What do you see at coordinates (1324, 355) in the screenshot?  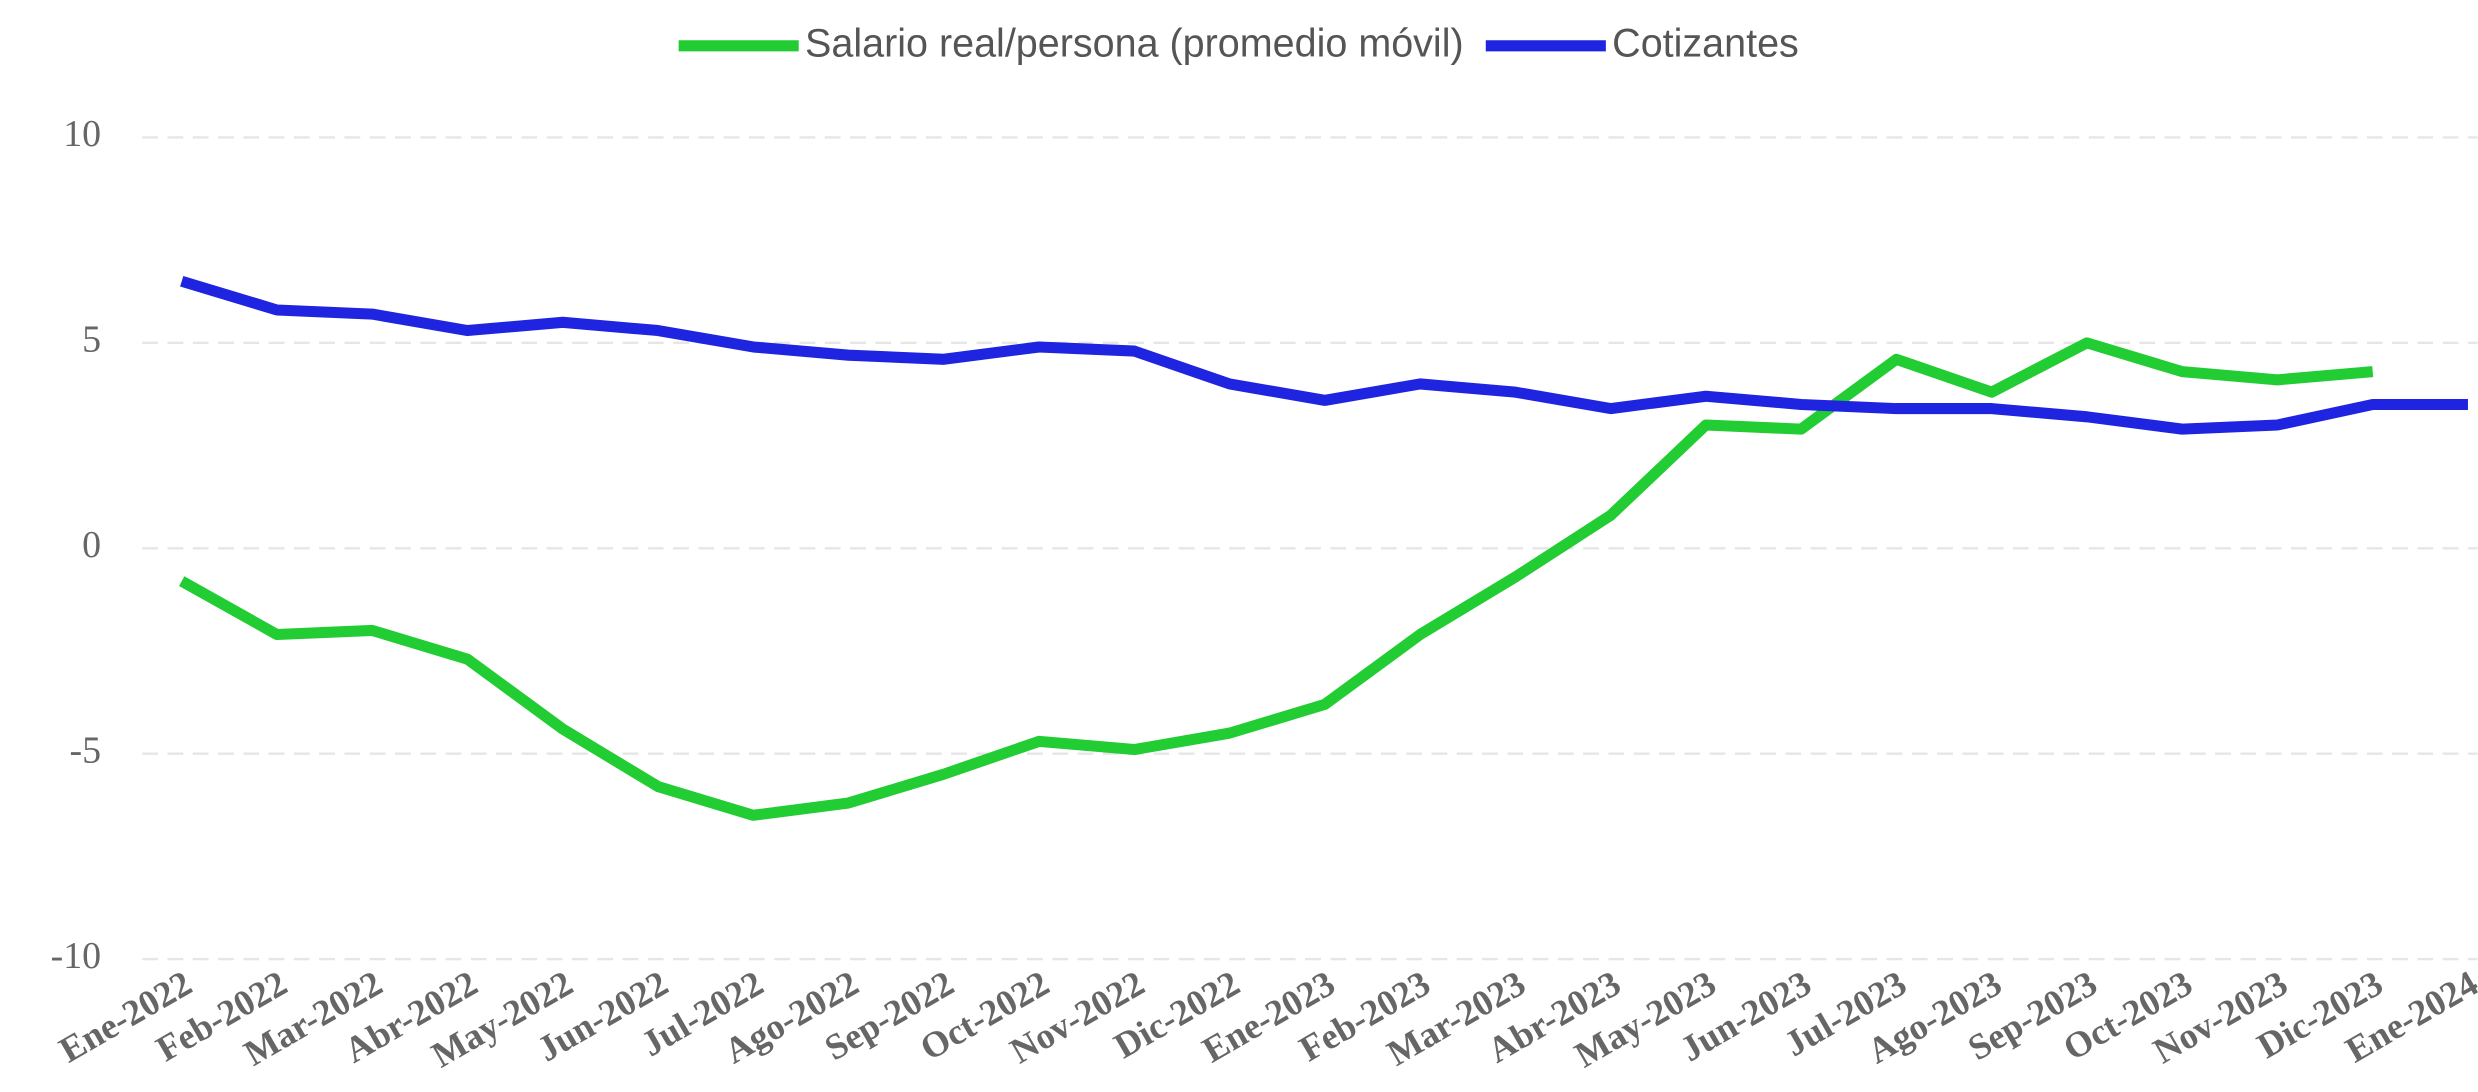 I see `series-line` at bounding box center [1324, 355].